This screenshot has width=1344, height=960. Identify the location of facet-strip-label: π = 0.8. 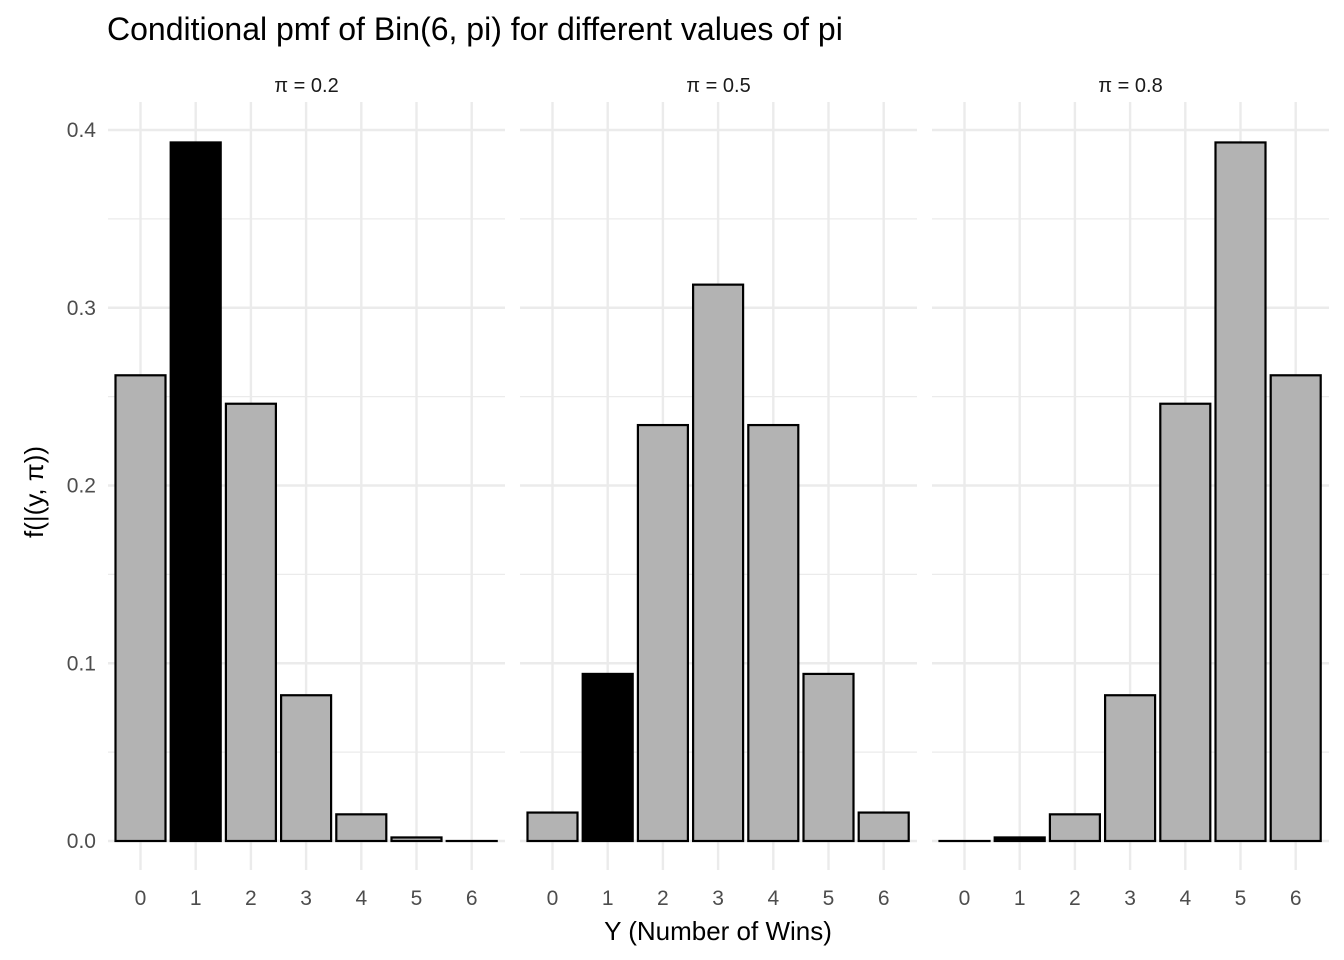
(1130, 86).